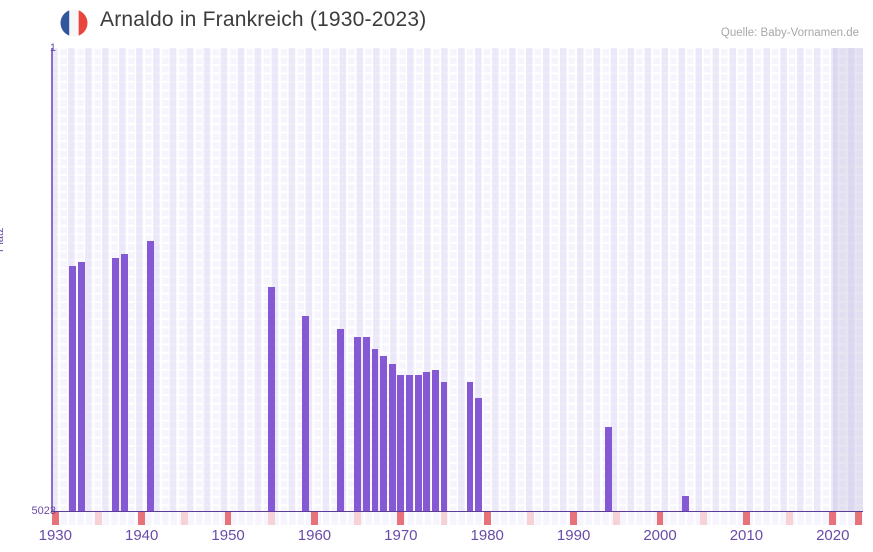 Image resolution: width=873 pixels, height=552 pixels. What do you see at coordinates (660, 535) in the screenshot?
I see `x-axis-tick-label: 2000` at bounding box center [660, 535].